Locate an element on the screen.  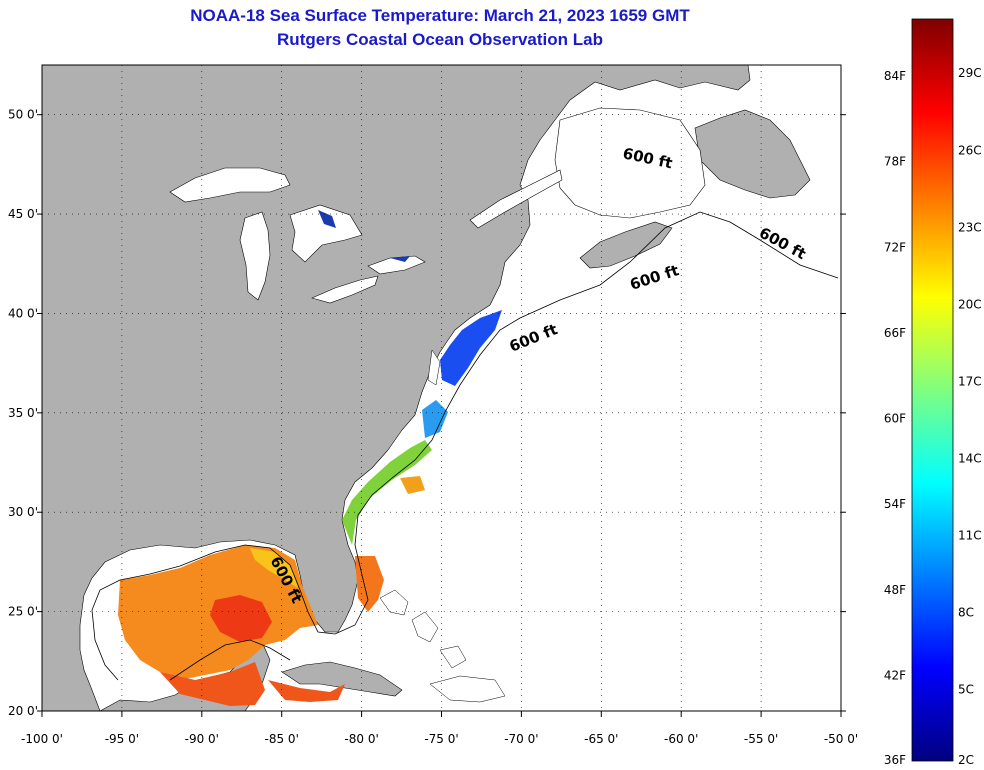
lon-tick-label: -95 0' is located at coordinates (122, 739).